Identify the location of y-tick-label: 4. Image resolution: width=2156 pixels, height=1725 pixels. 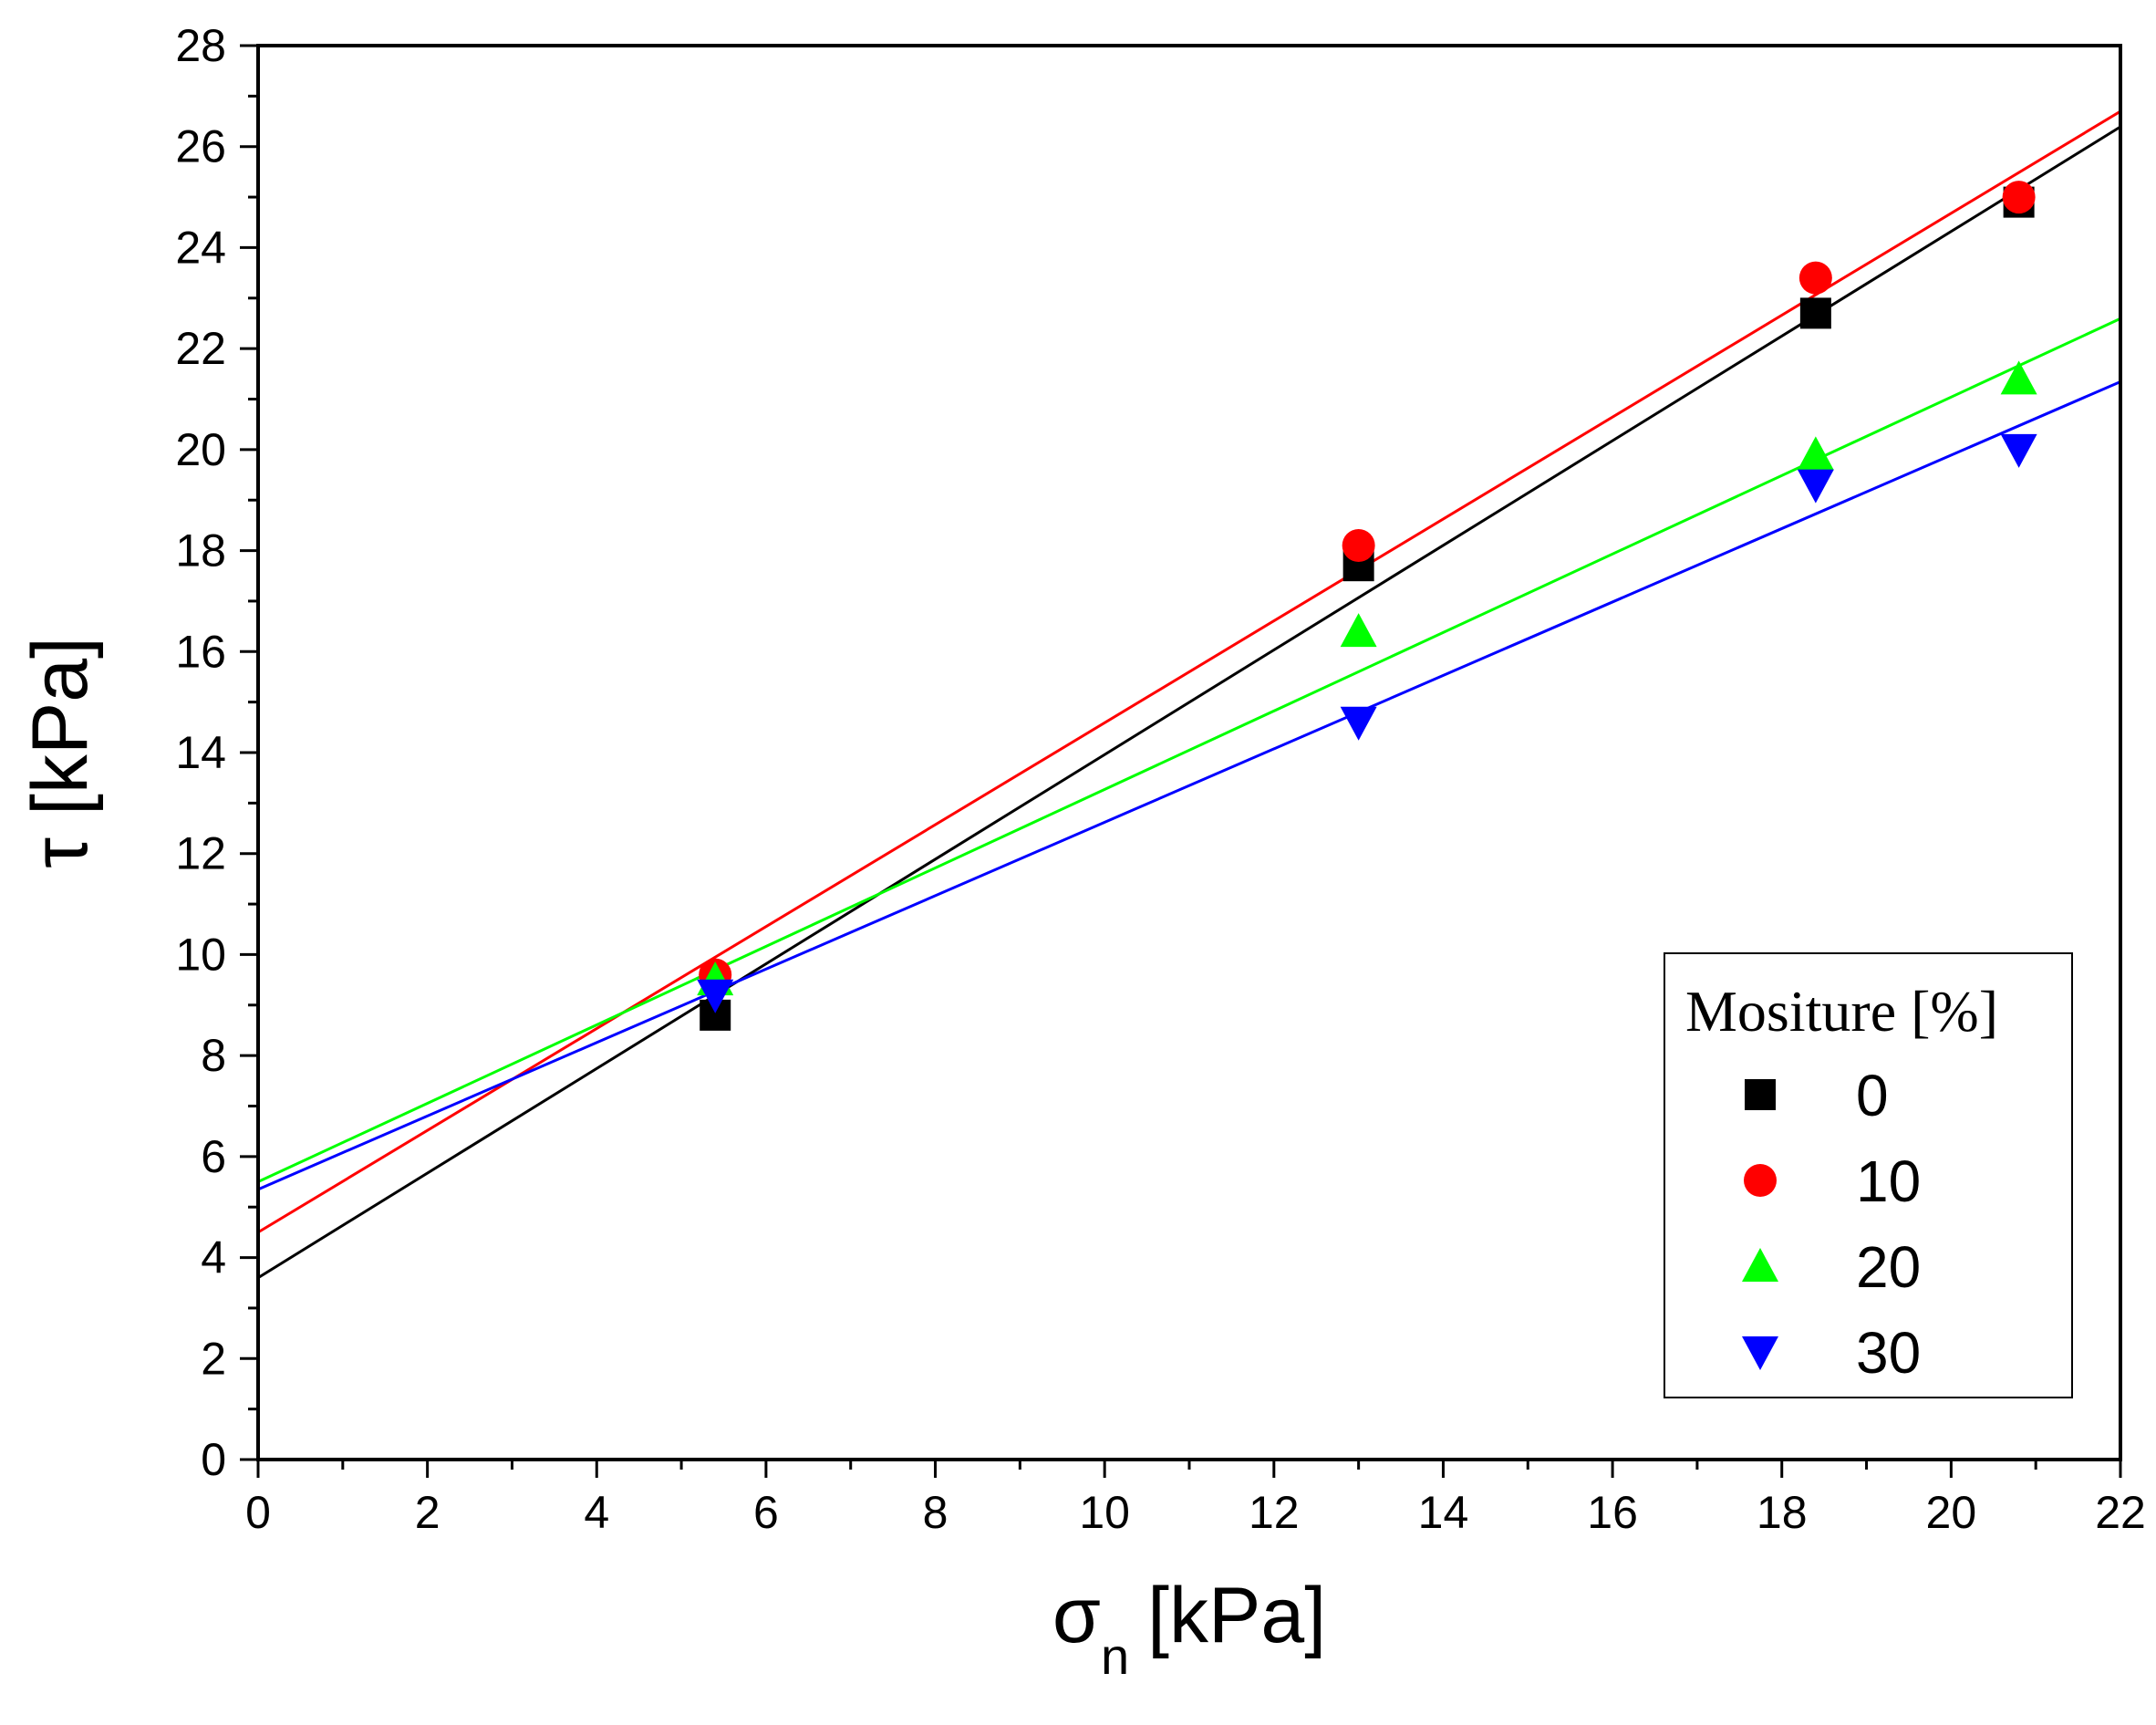
(213, 1257).